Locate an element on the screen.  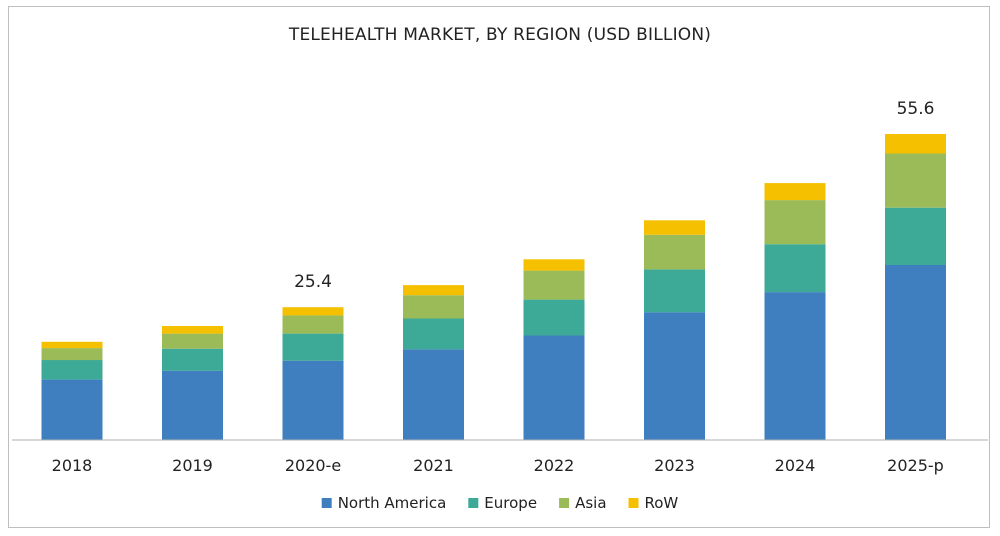
legend-item-north-america: North America is located at coordinates (384, 503).